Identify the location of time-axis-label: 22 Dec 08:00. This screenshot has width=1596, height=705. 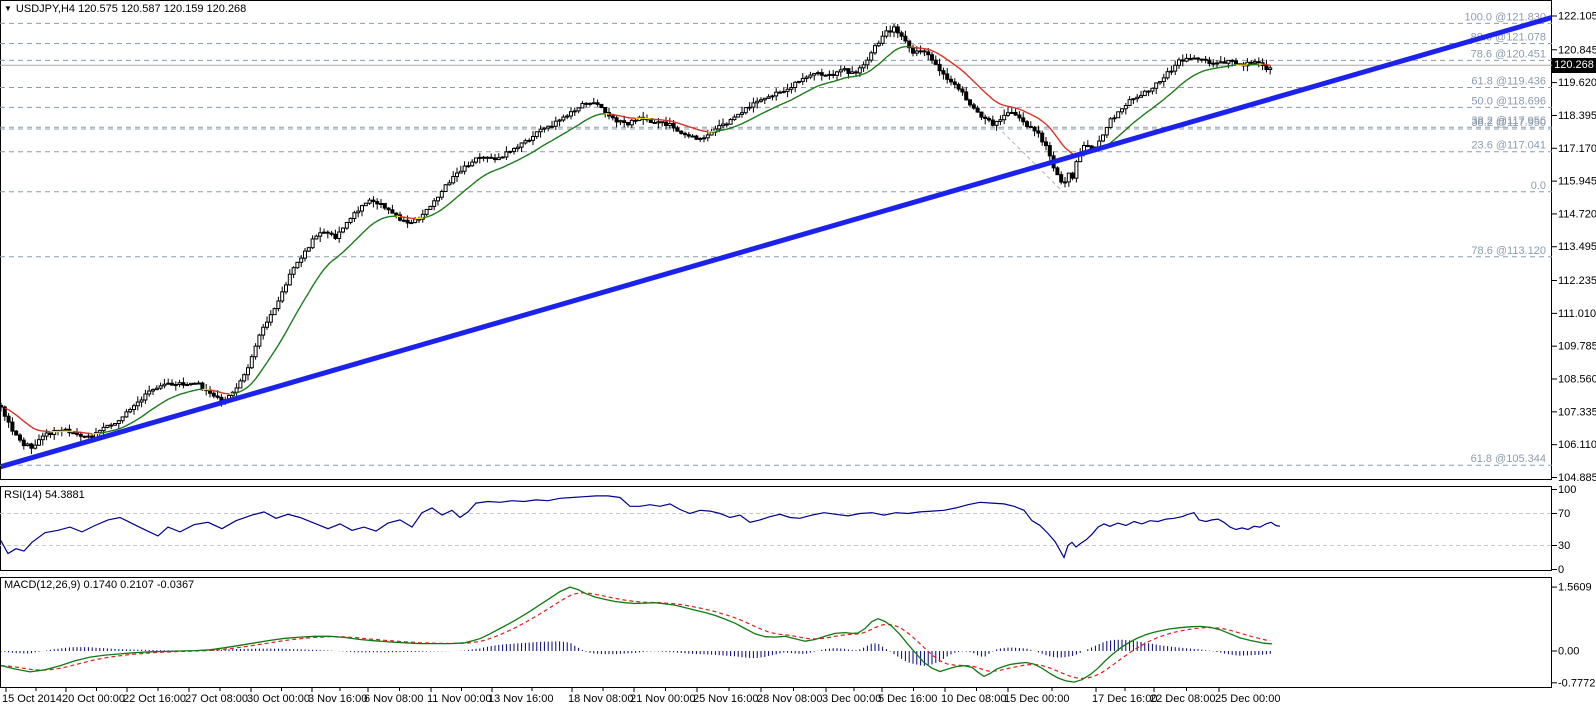
(1182, 699).